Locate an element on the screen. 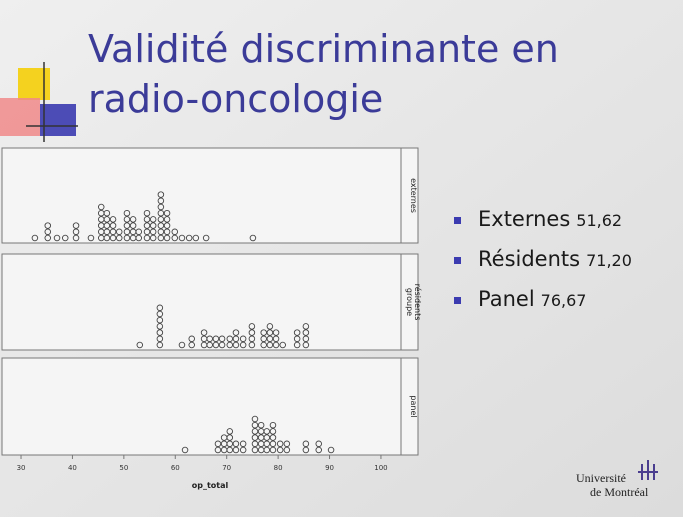 The height and width of the screenshot is (517, 683). title-line: Validité discriminante en is located at coordinates (323, 49).